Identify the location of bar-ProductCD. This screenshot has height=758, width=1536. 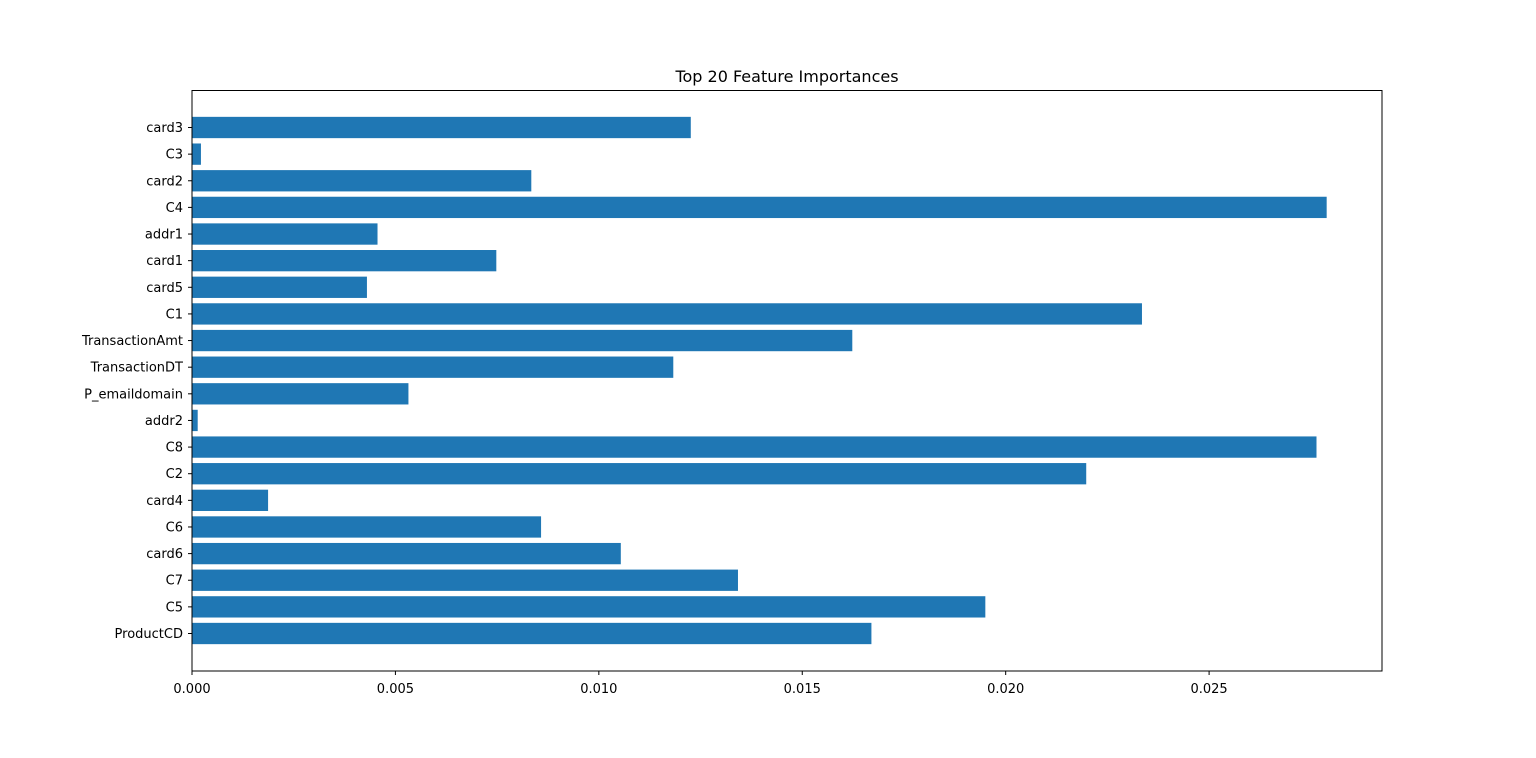
(532, 633).